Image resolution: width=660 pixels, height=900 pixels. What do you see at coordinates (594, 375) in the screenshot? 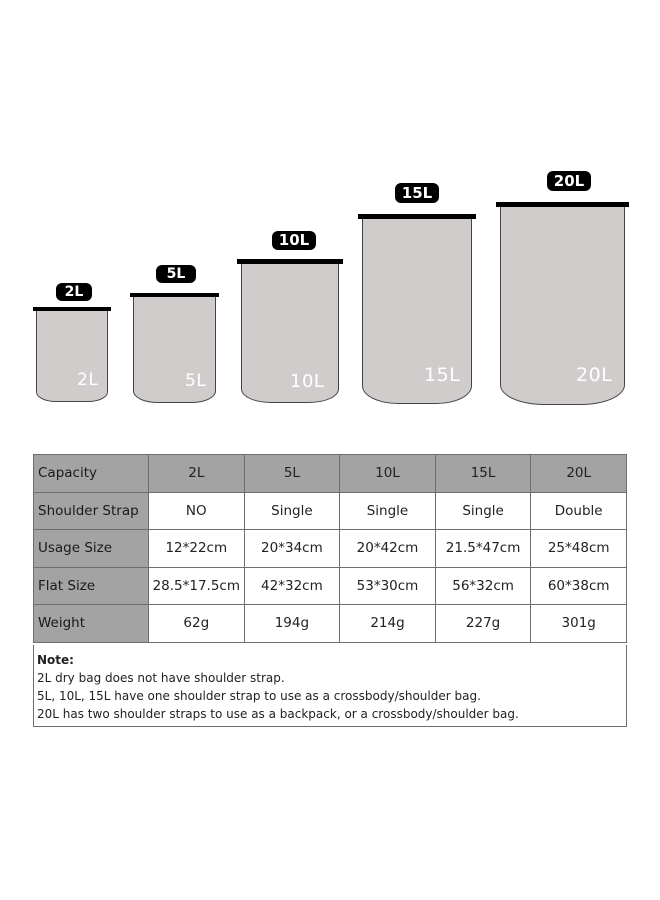
I see `bag-volume-label: 20L` at bounding box center [594, 375].